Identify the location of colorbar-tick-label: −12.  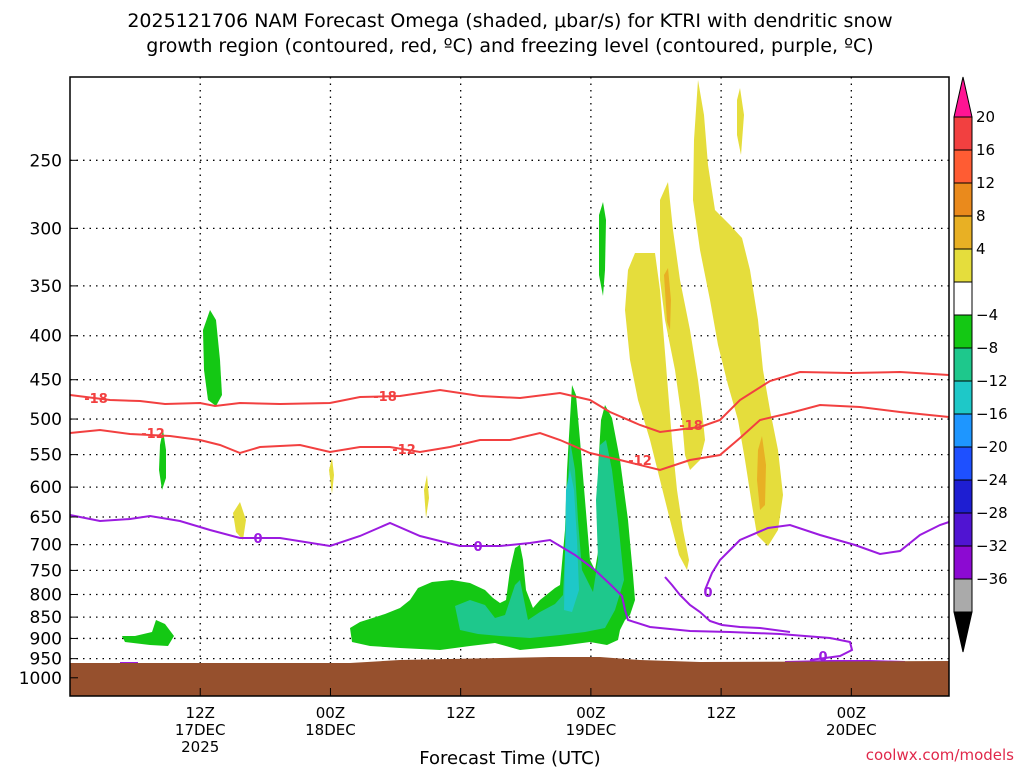
(992, 381).